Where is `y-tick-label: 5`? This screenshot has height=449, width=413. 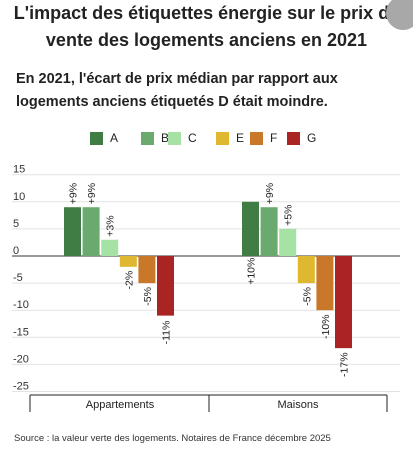 y-tick-label: 5 is located at coordinates (16, 224).